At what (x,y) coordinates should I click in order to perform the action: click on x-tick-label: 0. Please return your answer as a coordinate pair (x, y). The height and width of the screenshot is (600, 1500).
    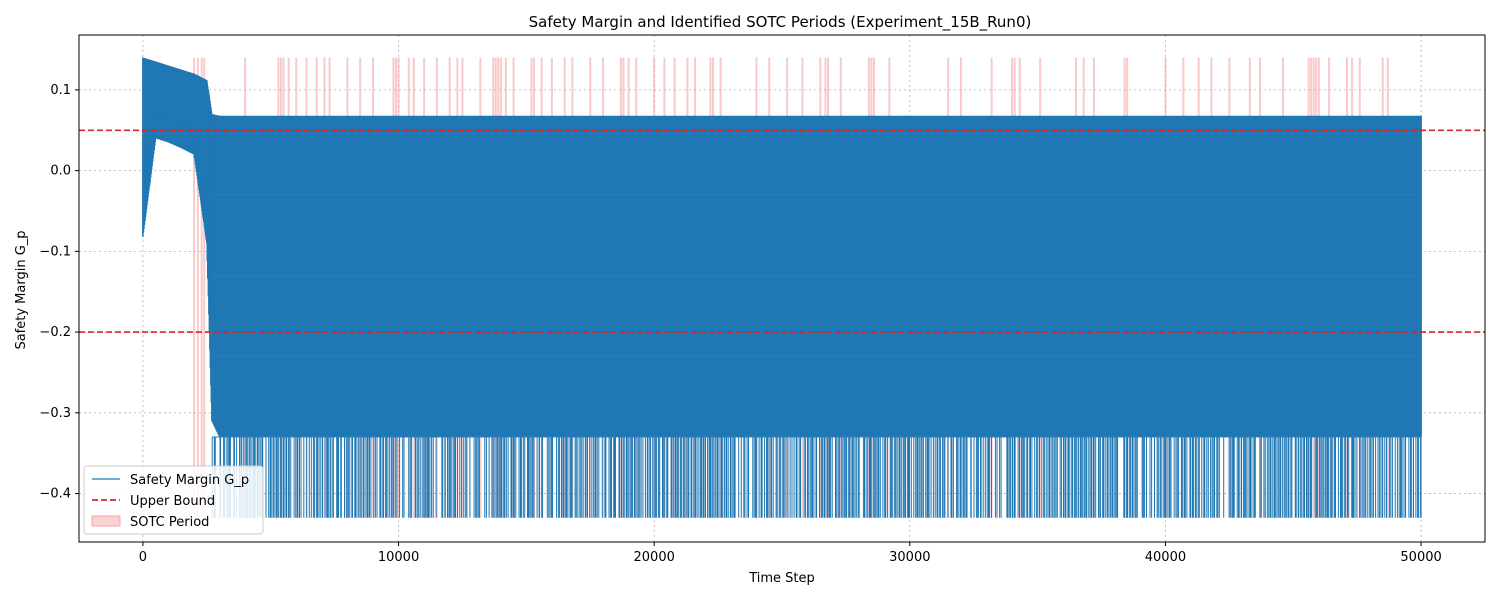
    Looking at the image, I should click on (143, 557).